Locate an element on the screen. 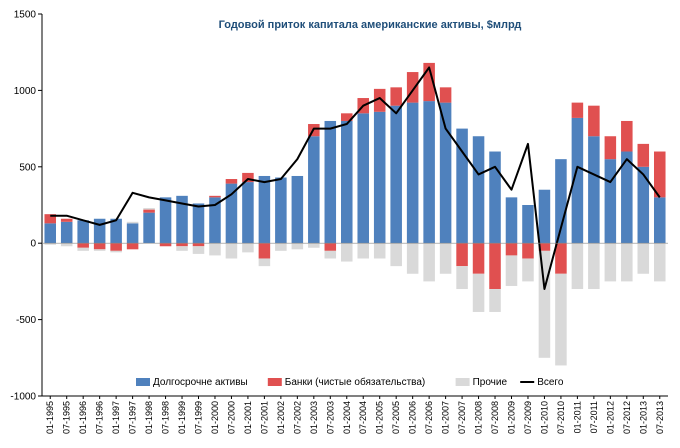  bar-банки-12 is located at coordinates (248, 177).